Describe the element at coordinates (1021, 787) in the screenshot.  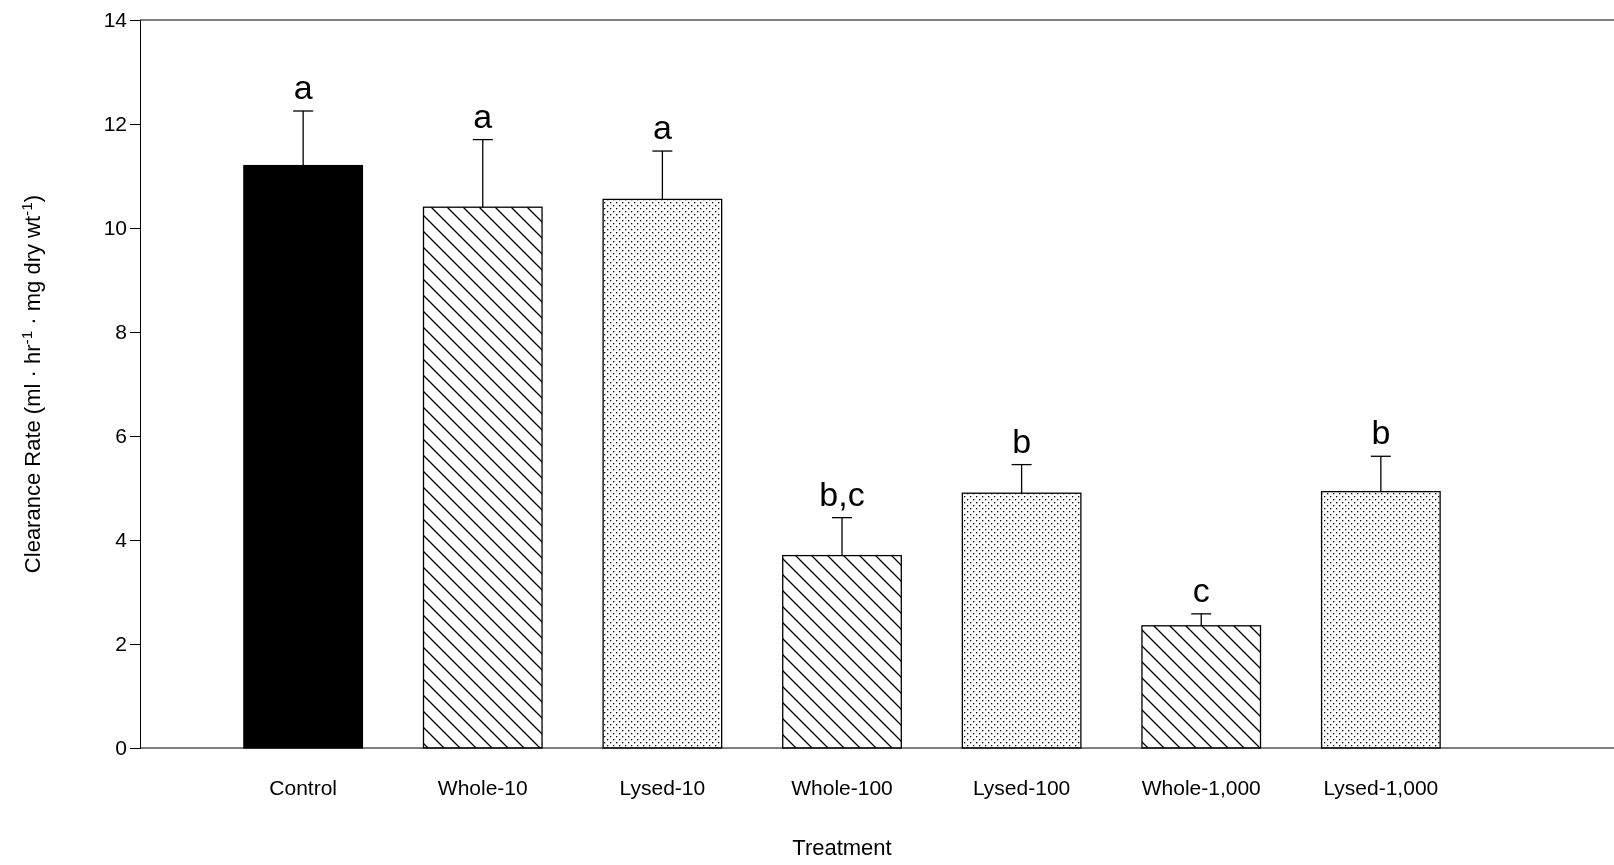
I see `x-tick-label: Lysed-100` at that location.